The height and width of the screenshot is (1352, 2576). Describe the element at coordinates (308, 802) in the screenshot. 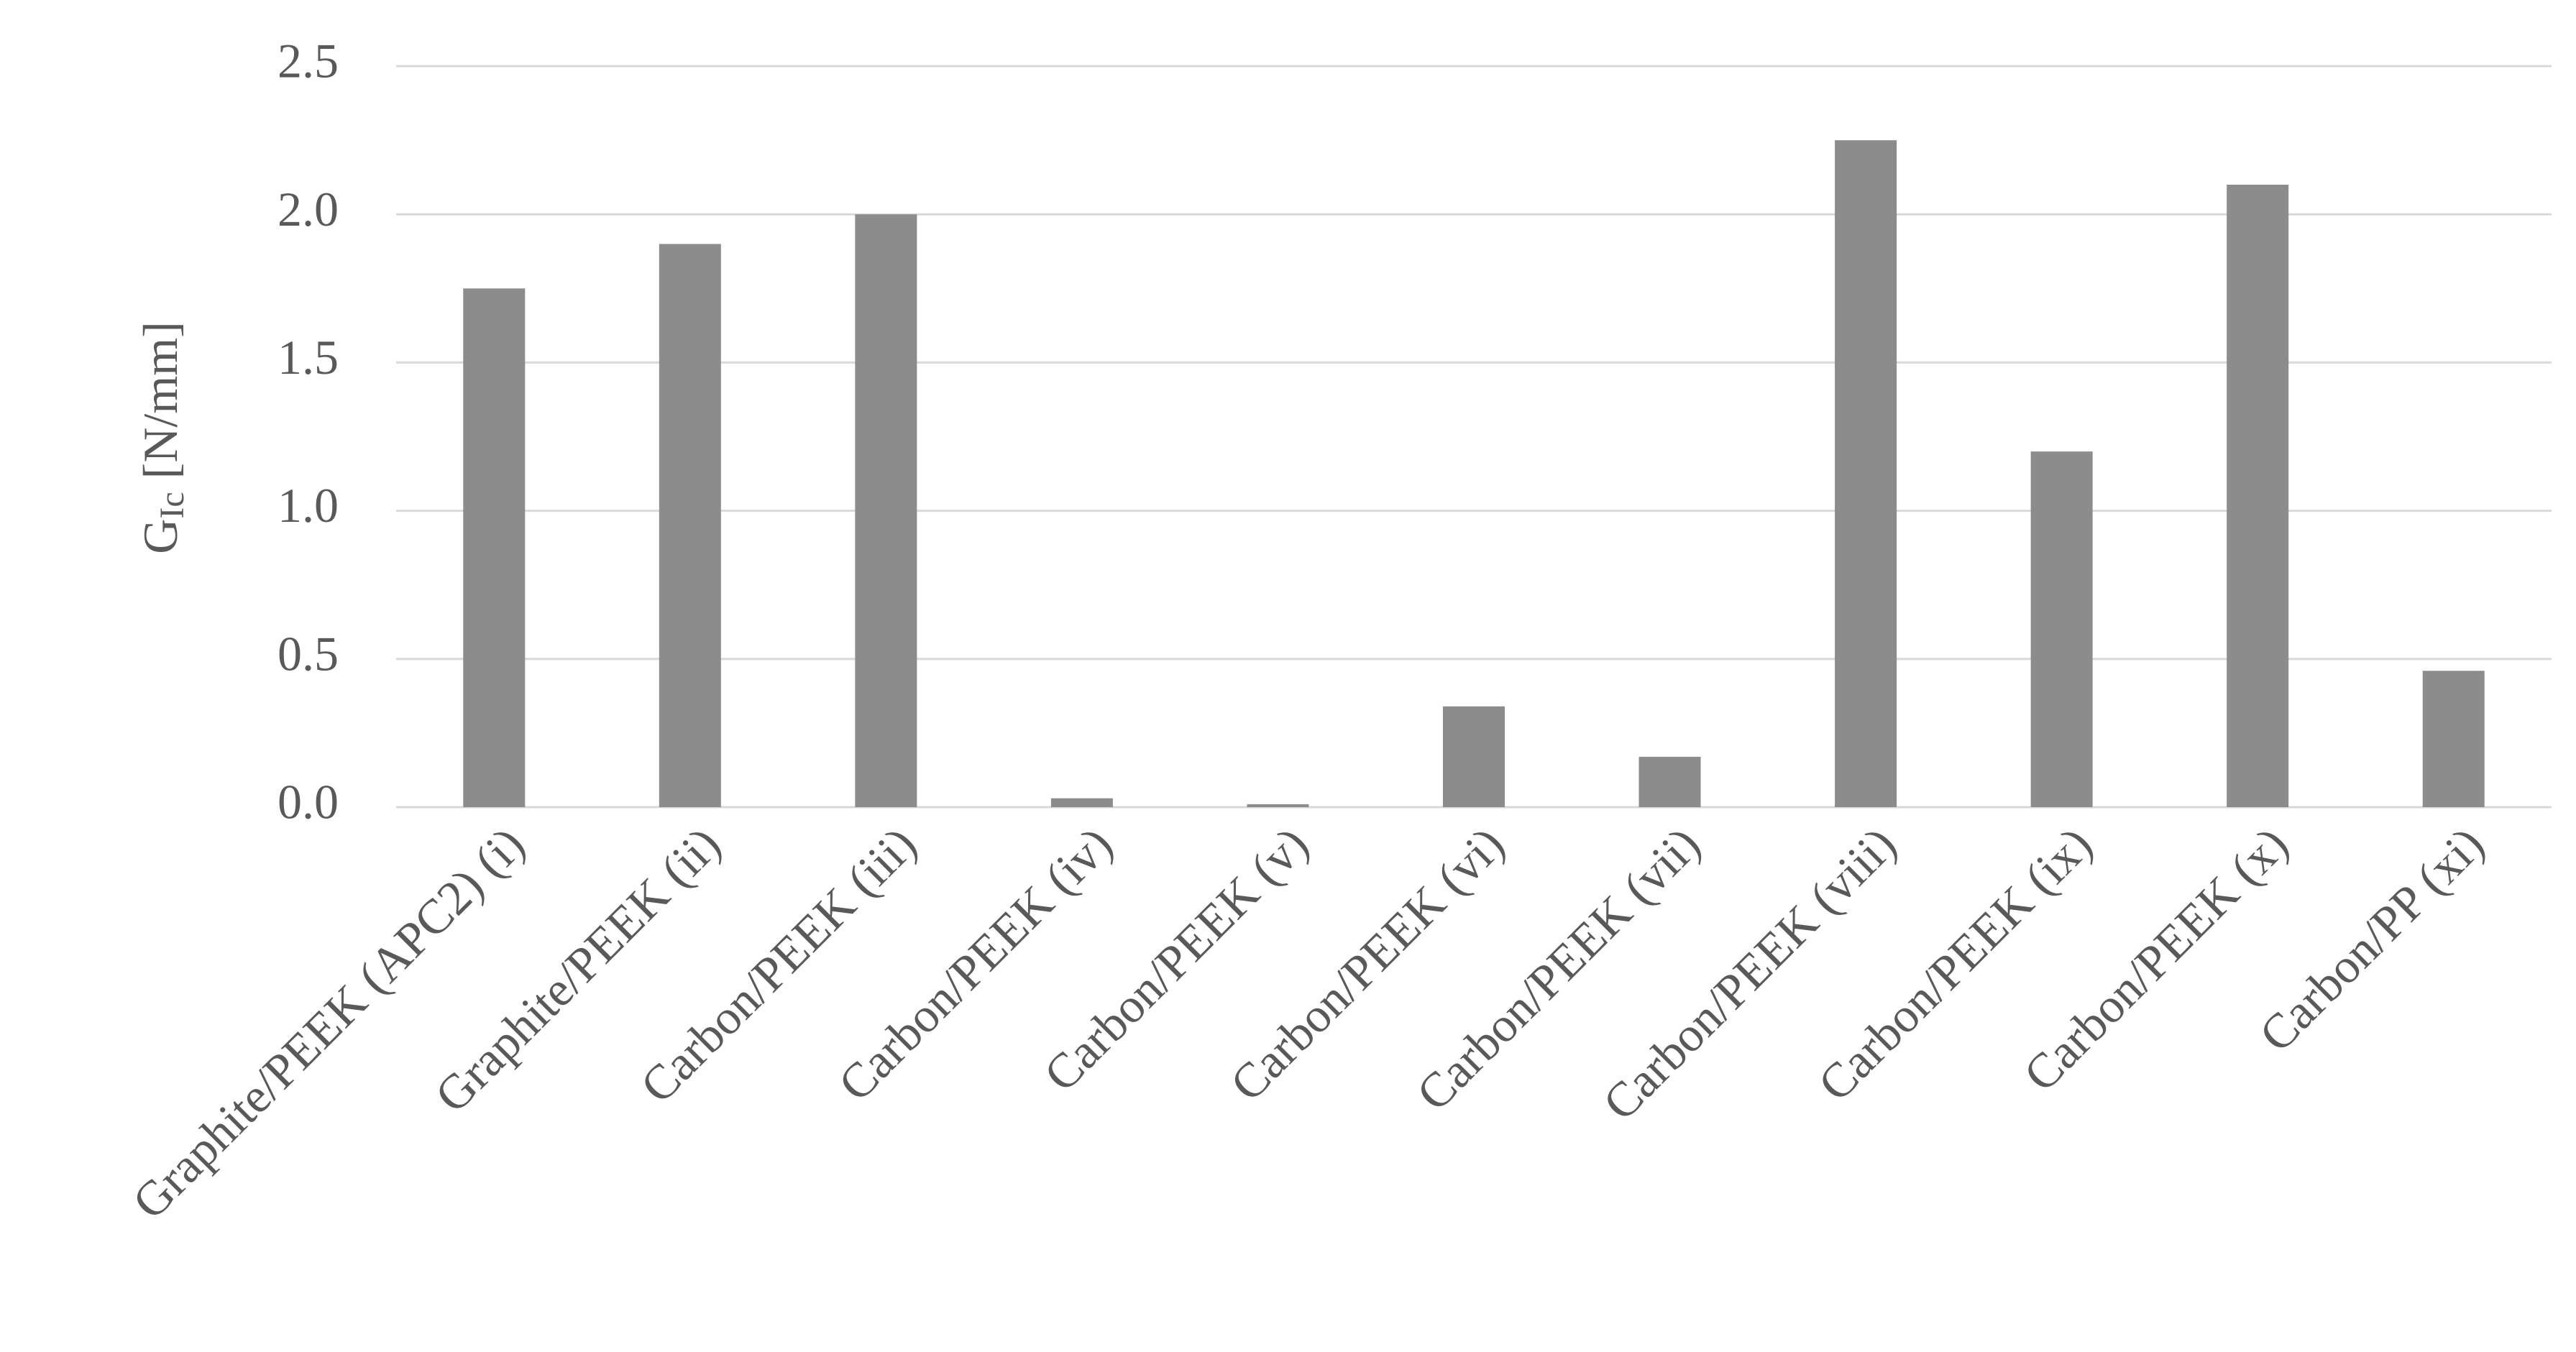

I see `y-tick-label: 0.0` at that location.